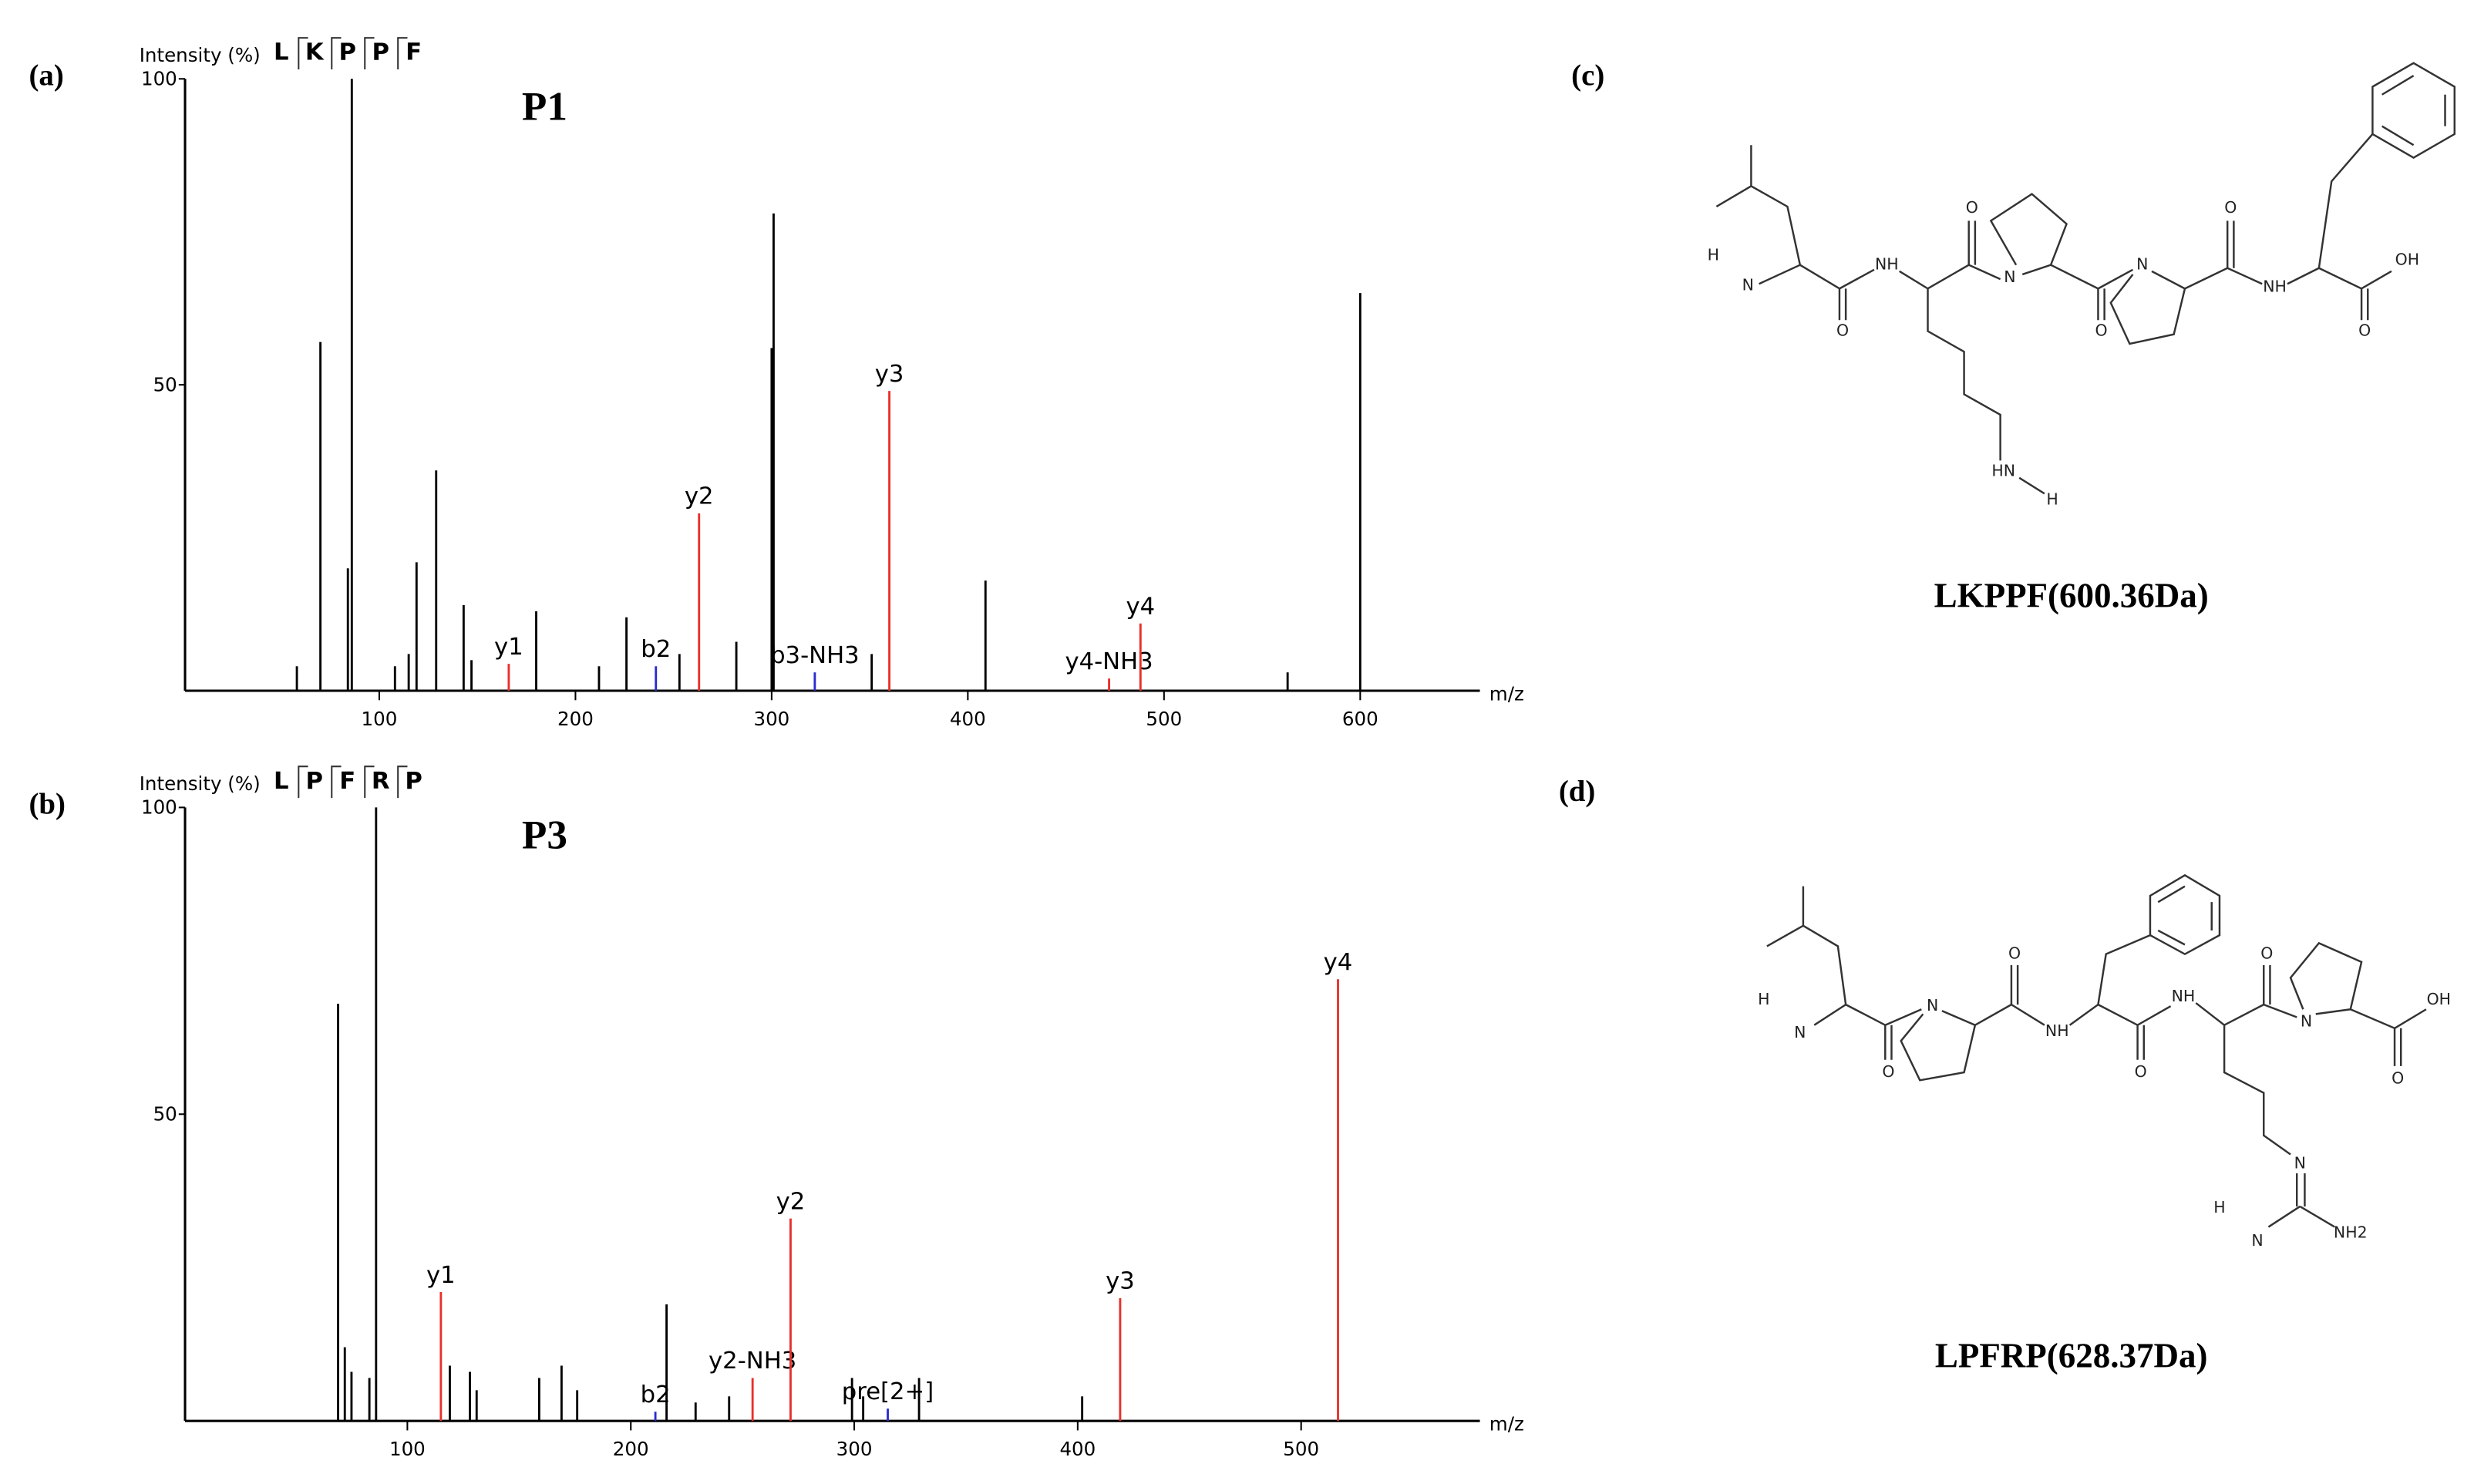 The height and width of the screenshot is (1484, 2474). What do you see at coordinates (1577, 791) in the screenshot?
I see `panel-label: (d)` at bounding box center [1577, 791].